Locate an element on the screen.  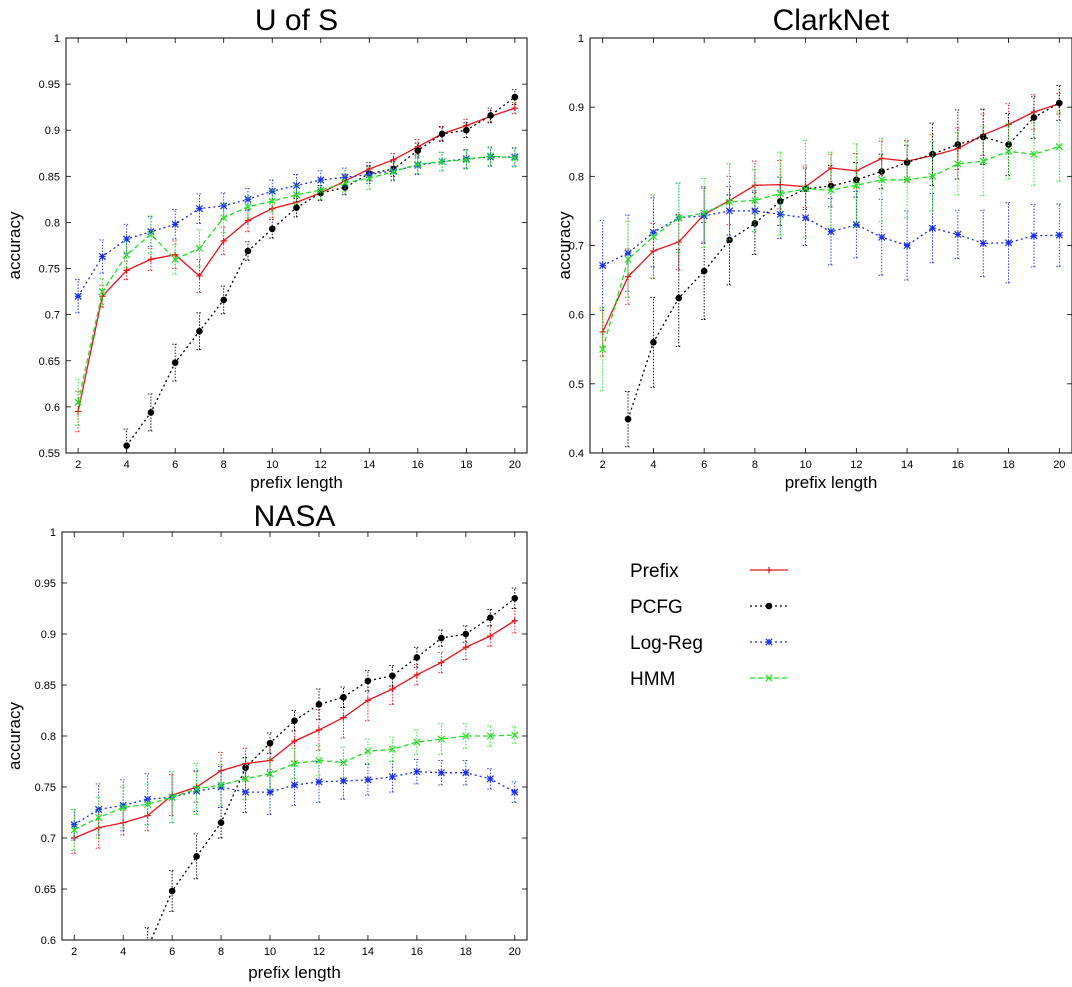
y-tick-label: 0.6 is located at coordinates (576, 316).